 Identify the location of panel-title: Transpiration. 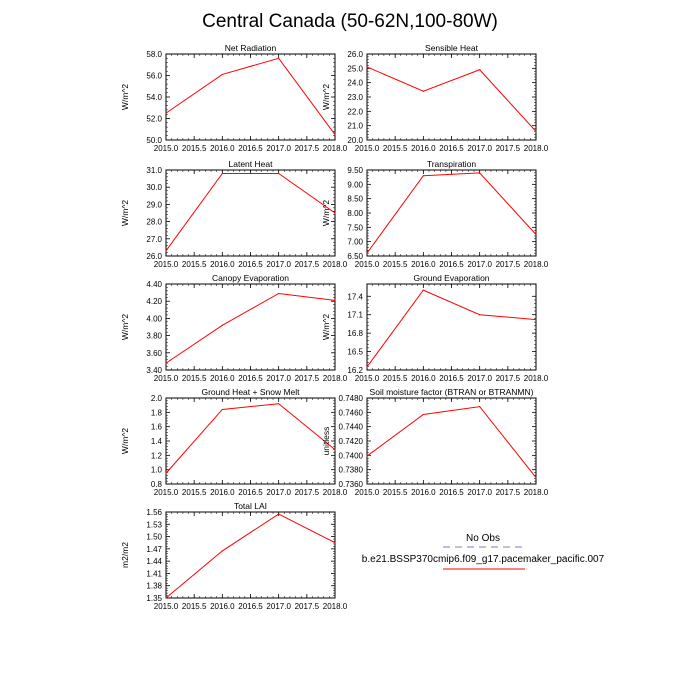
(452, 164).